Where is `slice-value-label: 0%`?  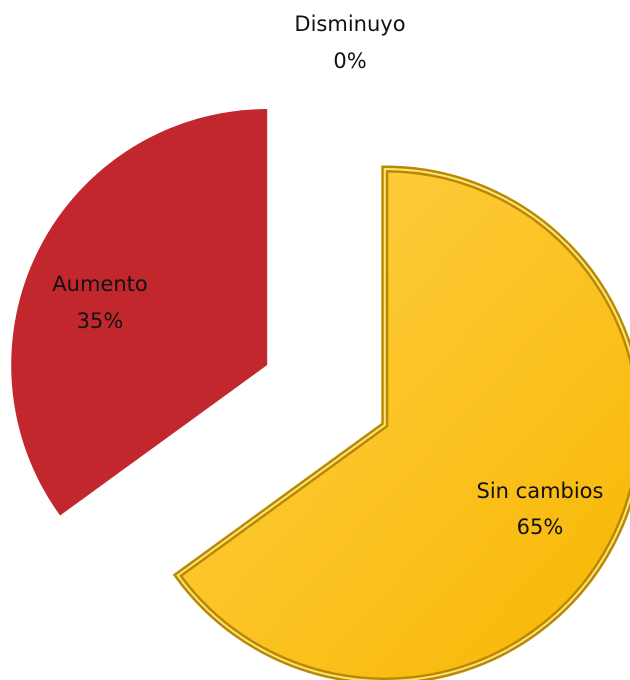
slice-value-label: 0% is located at coordinates (349, 61).